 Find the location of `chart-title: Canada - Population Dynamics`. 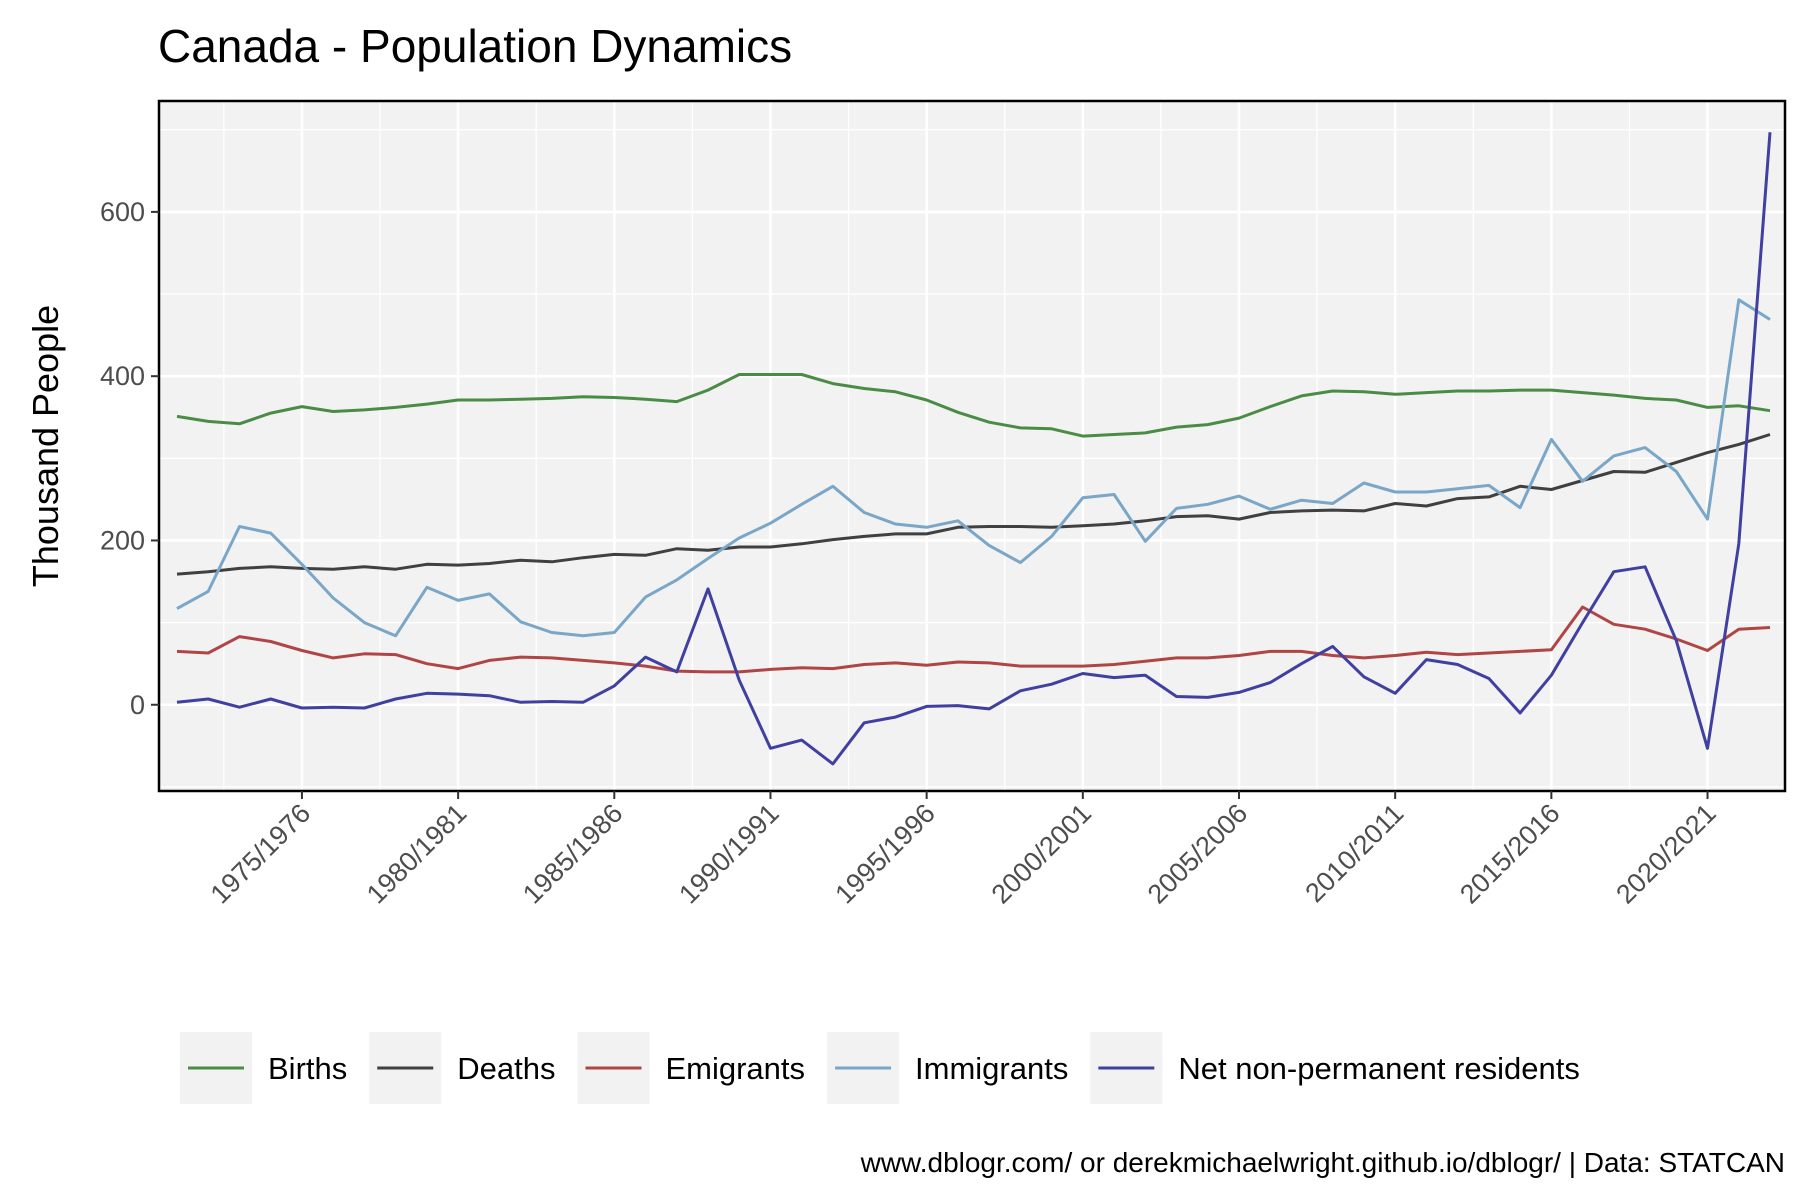

chart-title: Canada - Population Dynamics is located at coordinates (475, 46).